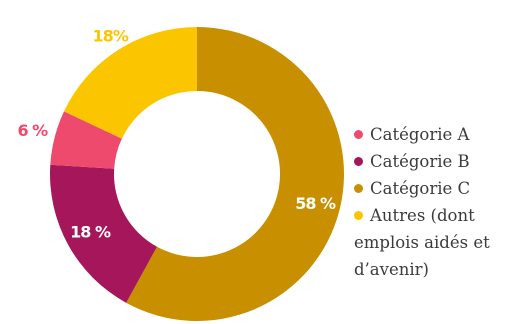 The height and width of the screenshot is (324, 514). I want to click on legend-label: Catégorie A, so click(420, 134).